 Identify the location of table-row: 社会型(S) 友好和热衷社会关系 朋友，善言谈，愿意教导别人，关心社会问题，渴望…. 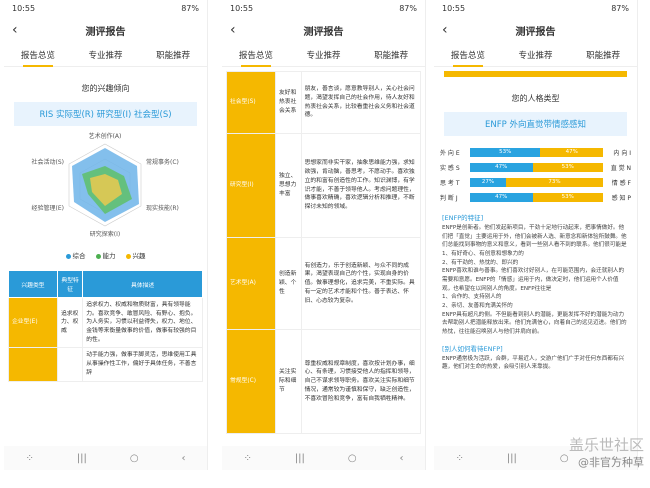
(324, 102).